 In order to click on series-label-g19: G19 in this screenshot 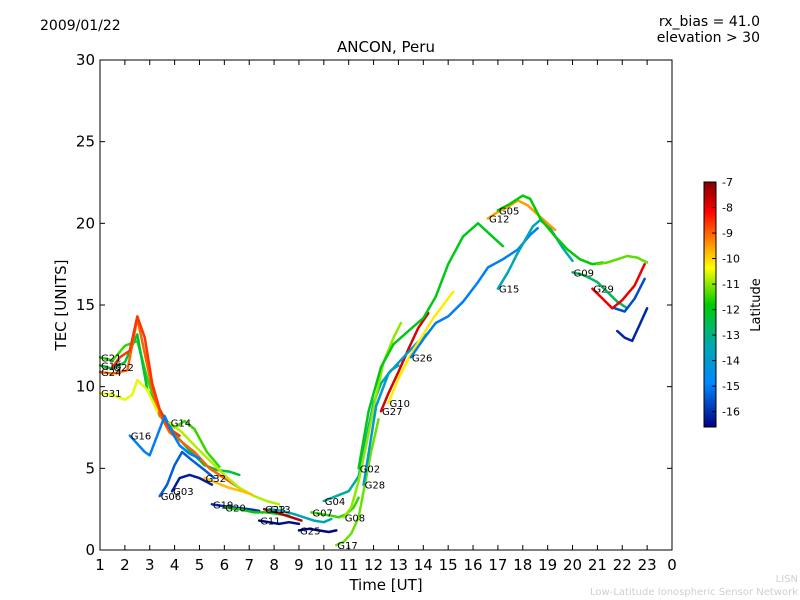, I will do `click(223, 505)`.